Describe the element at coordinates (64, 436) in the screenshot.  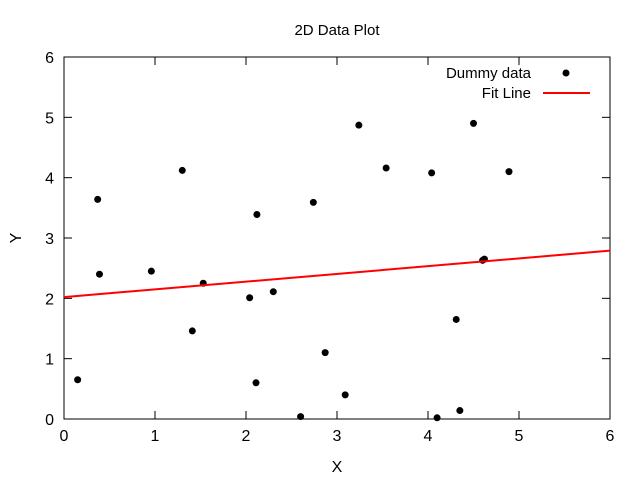
I see `x-tick-label: 0` at that location.